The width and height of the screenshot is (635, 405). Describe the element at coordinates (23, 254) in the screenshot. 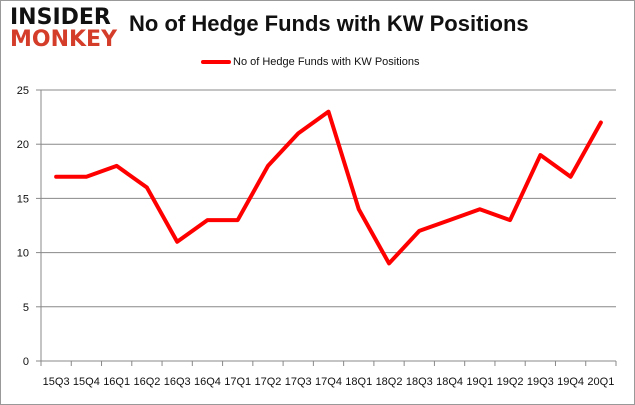

I see `y-tick-label: 10` at that location.